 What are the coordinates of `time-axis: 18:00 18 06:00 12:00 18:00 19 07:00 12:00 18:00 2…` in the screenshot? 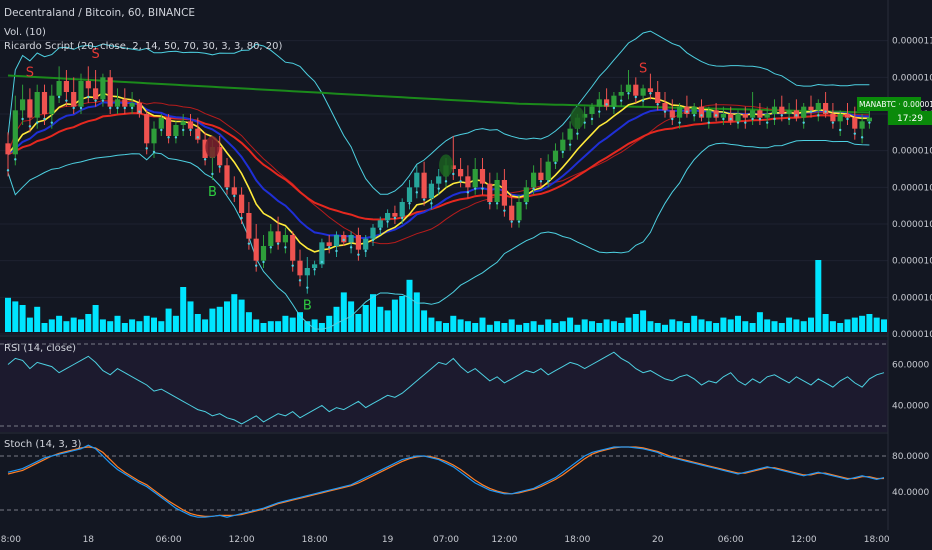 It's located at (445, 540).